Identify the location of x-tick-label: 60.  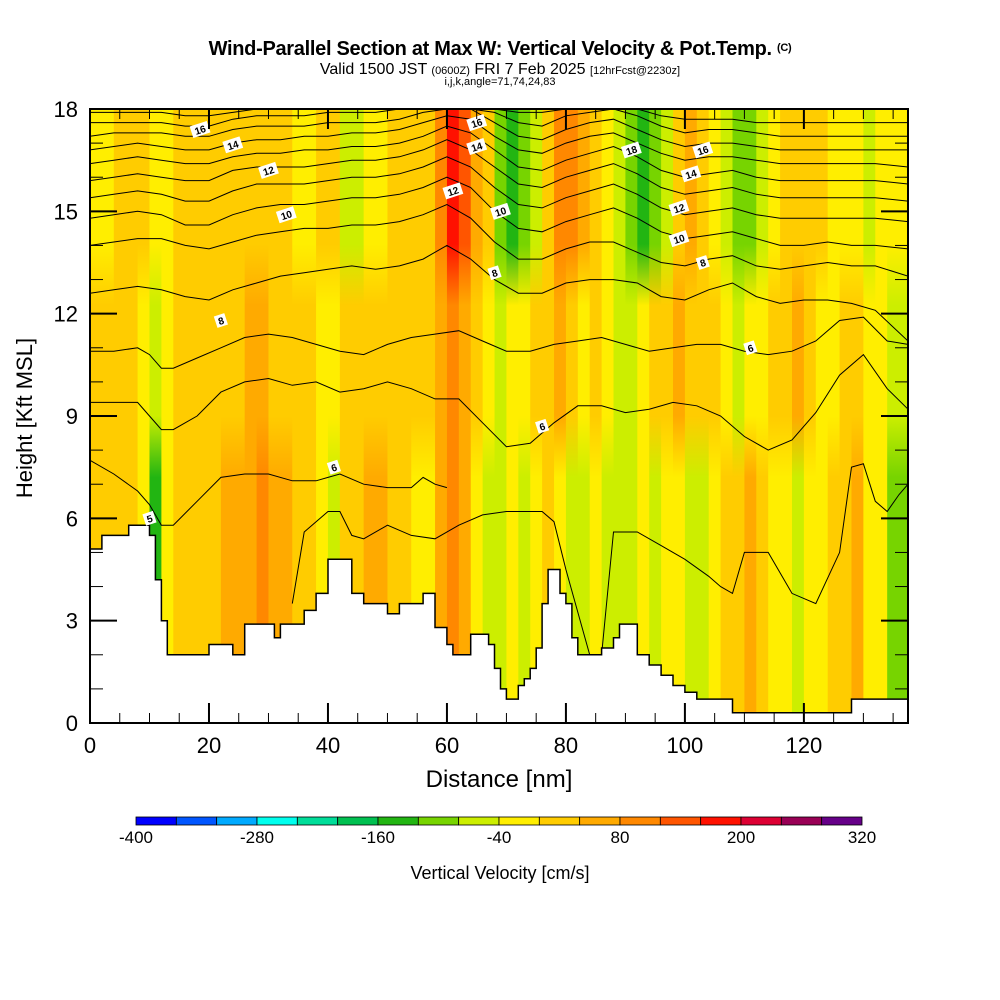
(447, 745).